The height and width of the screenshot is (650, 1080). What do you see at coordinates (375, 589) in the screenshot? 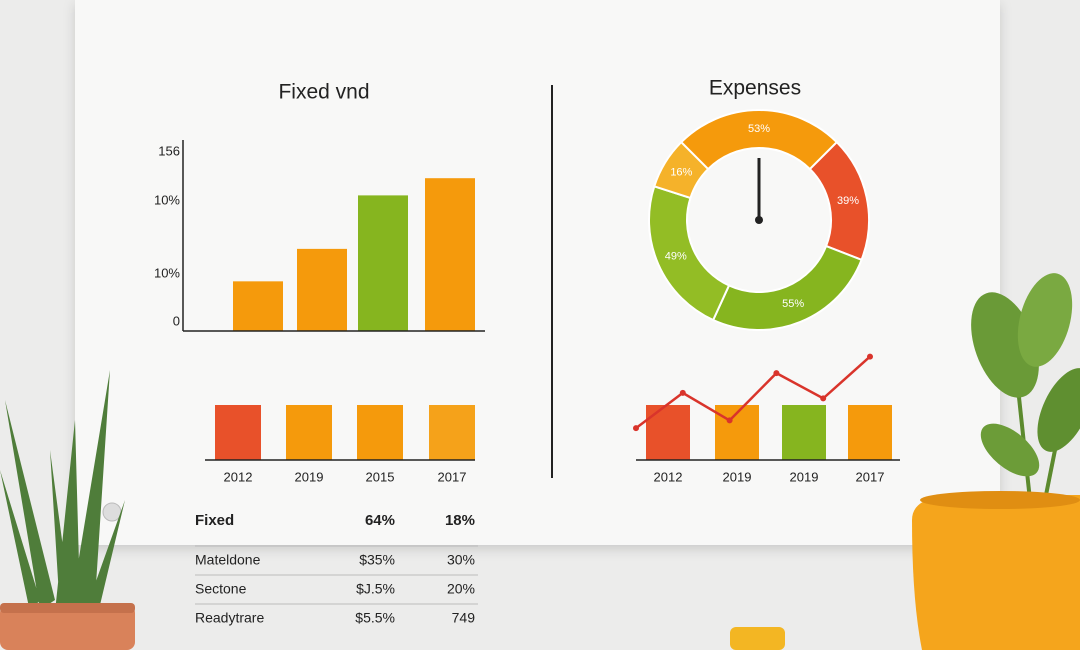
I see `table-cell: $J.5%` at bounding box center [375, 589].